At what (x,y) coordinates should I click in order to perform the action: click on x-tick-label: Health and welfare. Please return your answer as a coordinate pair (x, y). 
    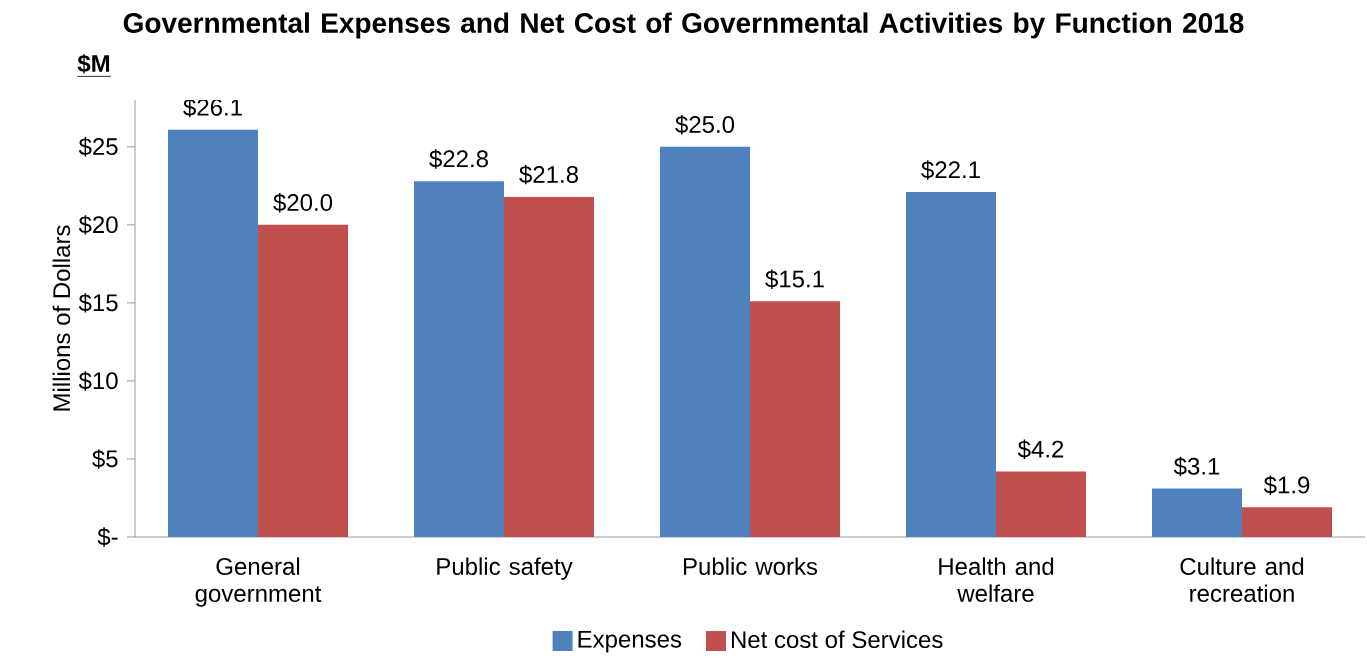
    Looking at the image, I should click on (996, 579).